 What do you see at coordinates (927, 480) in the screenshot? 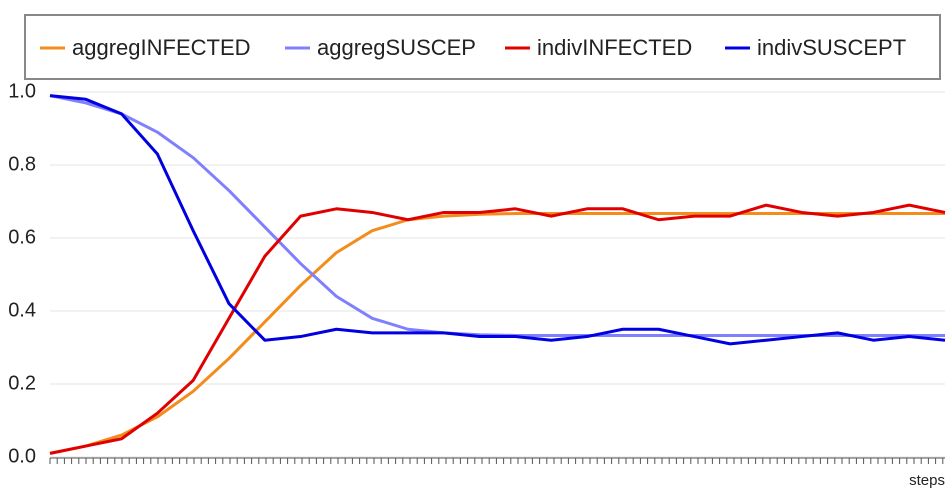
I see `x-axis-label: steps` at bounding box center [927, 480].